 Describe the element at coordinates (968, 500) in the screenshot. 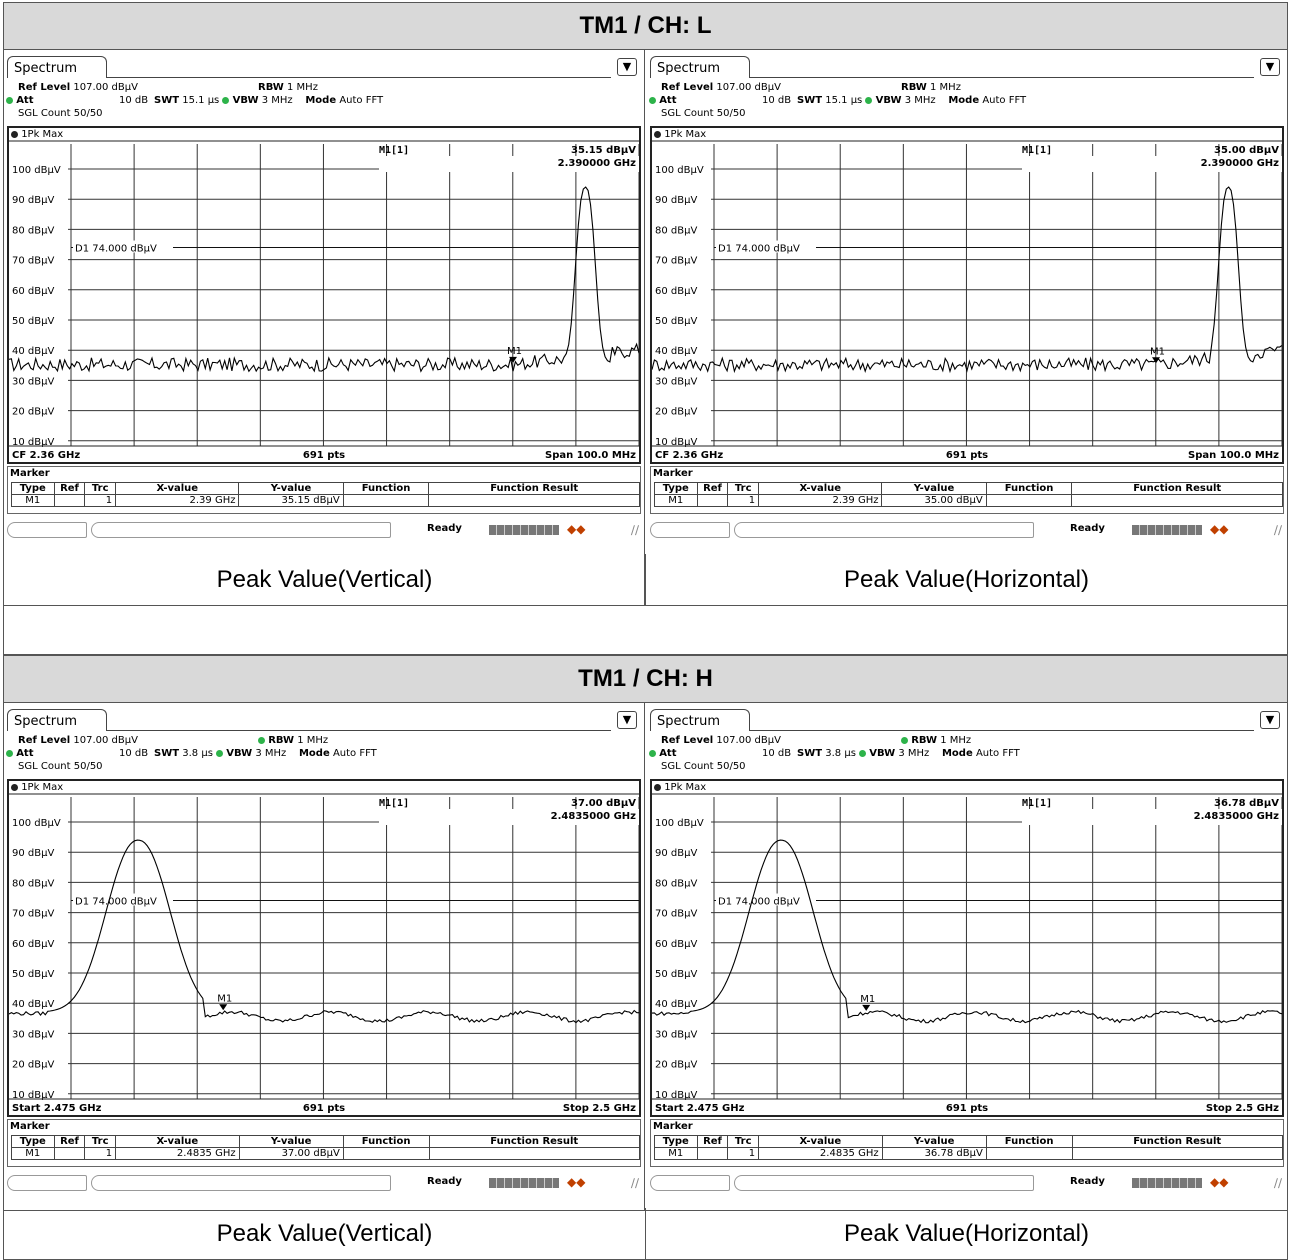

I see `table-row: M1 1 2.39 GHz 35.00 dBµV` at that location.